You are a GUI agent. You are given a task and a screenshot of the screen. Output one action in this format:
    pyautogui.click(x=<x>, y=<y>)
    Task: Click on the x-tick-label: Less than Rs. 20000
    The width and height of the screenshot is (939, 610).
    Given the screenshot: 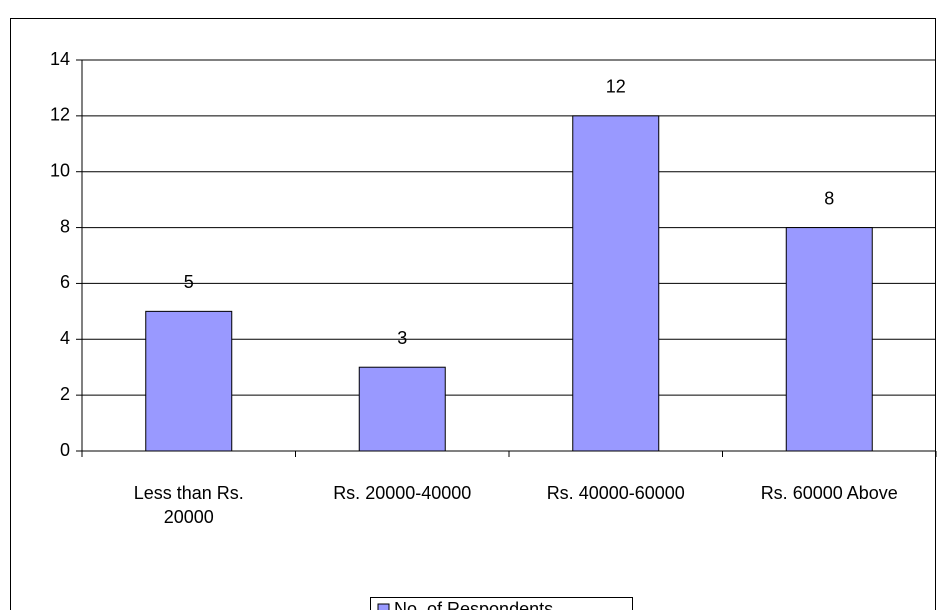 What is the action you would take?
    pyautogui.click(x=188, y=505)
    